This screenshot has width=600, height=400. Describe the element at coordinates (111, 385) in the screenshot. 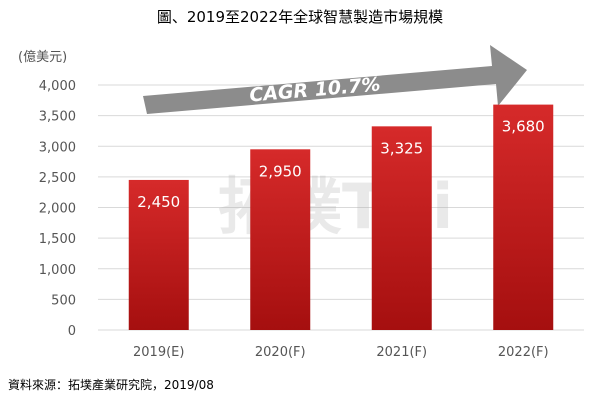

I see `source-note: 資料來源：拓墣產業研究院，2019/08` at that location.